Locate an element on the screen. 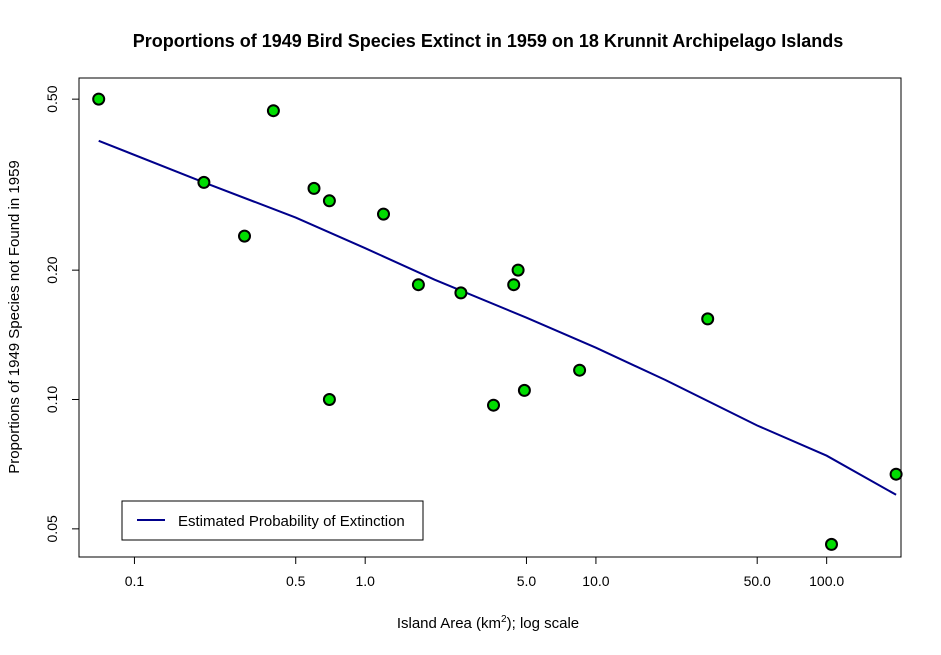 This screenshot has width=941, height=655. y-tick-label: 0.50 is located at coordinates (52, 98).